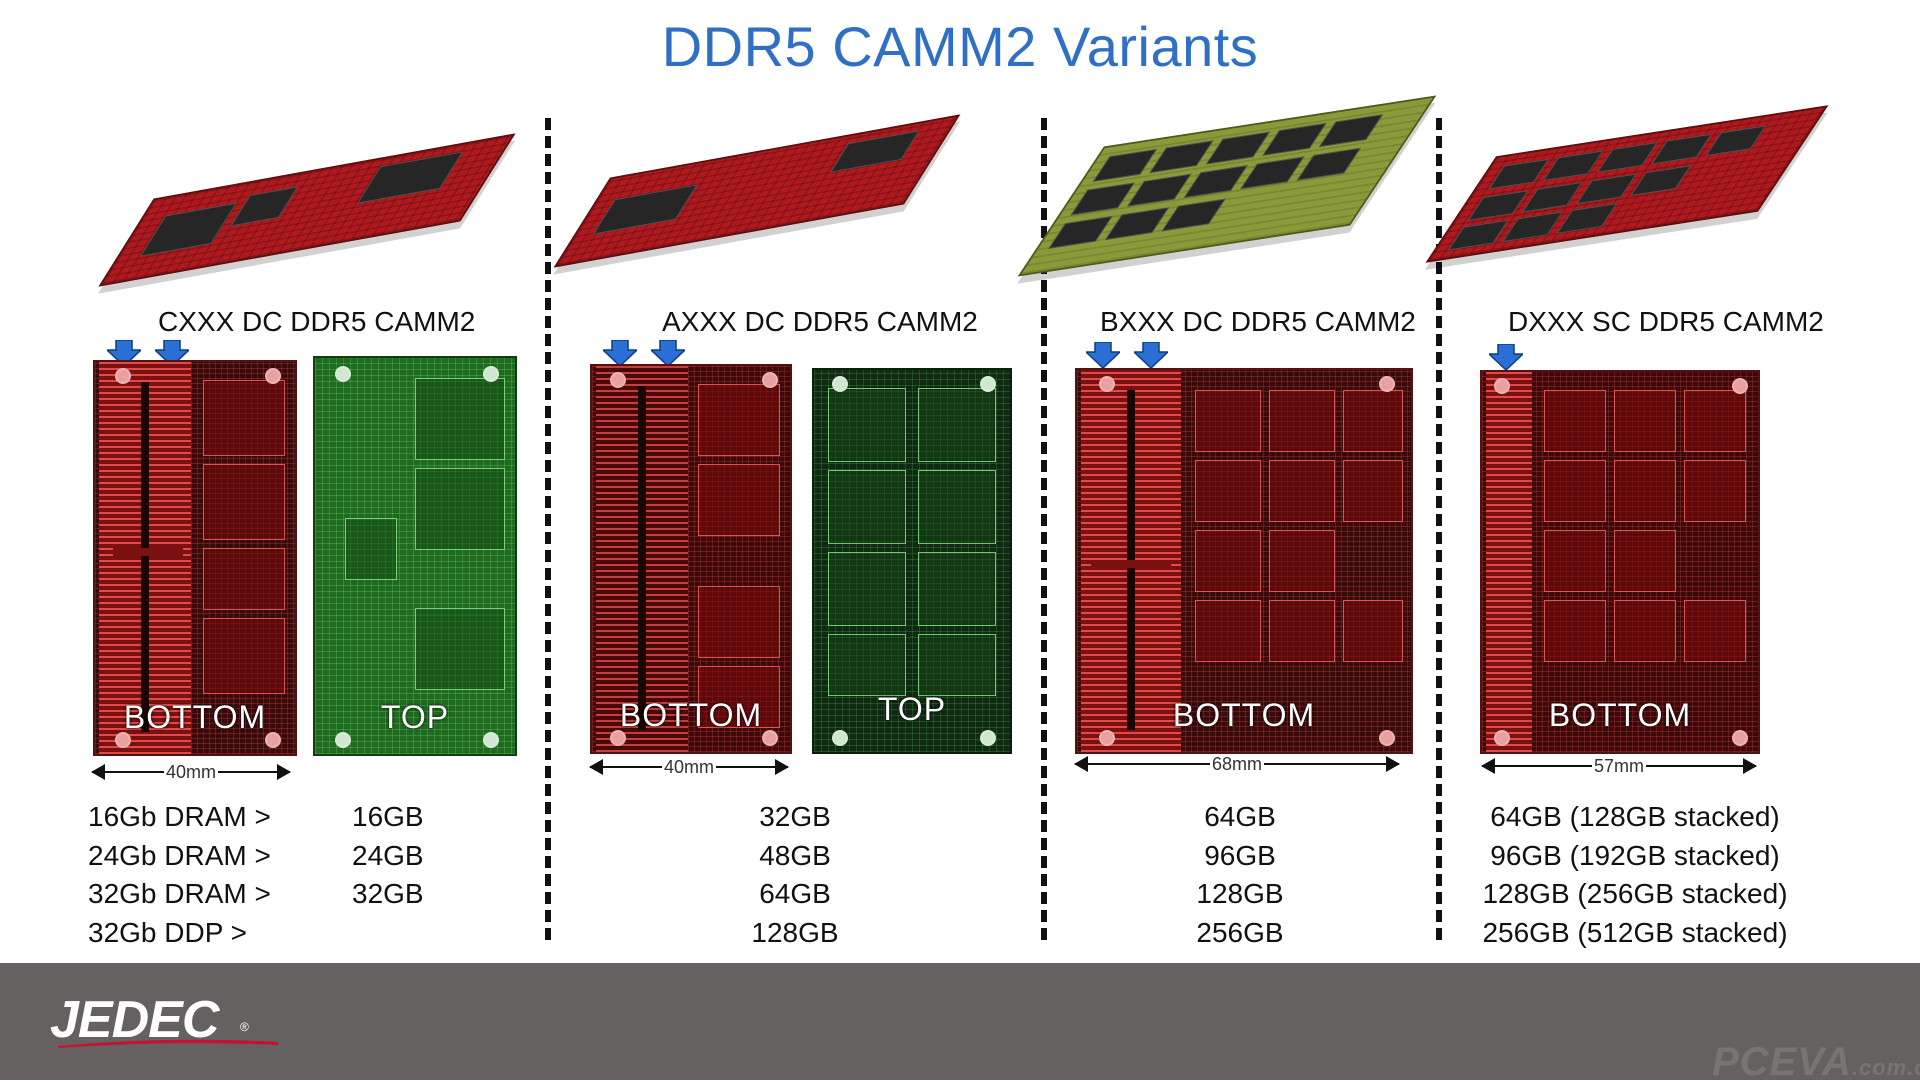 This screenshot has height=1085, width=1920. What do you see at coordinates (195, 558) in the screenshot?
I see `cxxx-bottom-layout: BOTTOM` at bounding box center [195, 558].